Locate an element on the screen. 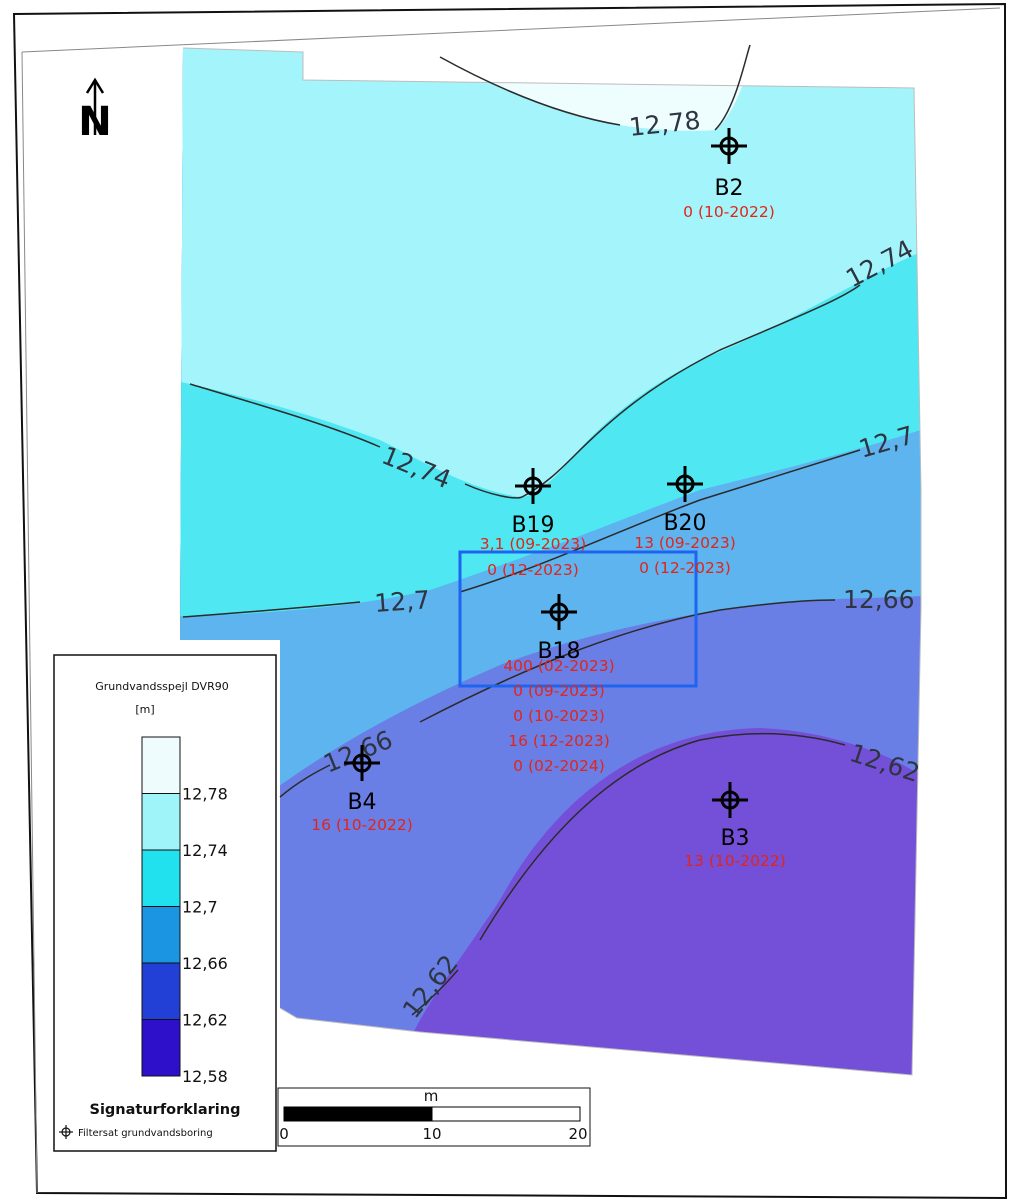 The image size is (1009, 1201). scale-bar-tick-label: 0 is located at coordinates (284, 1134).